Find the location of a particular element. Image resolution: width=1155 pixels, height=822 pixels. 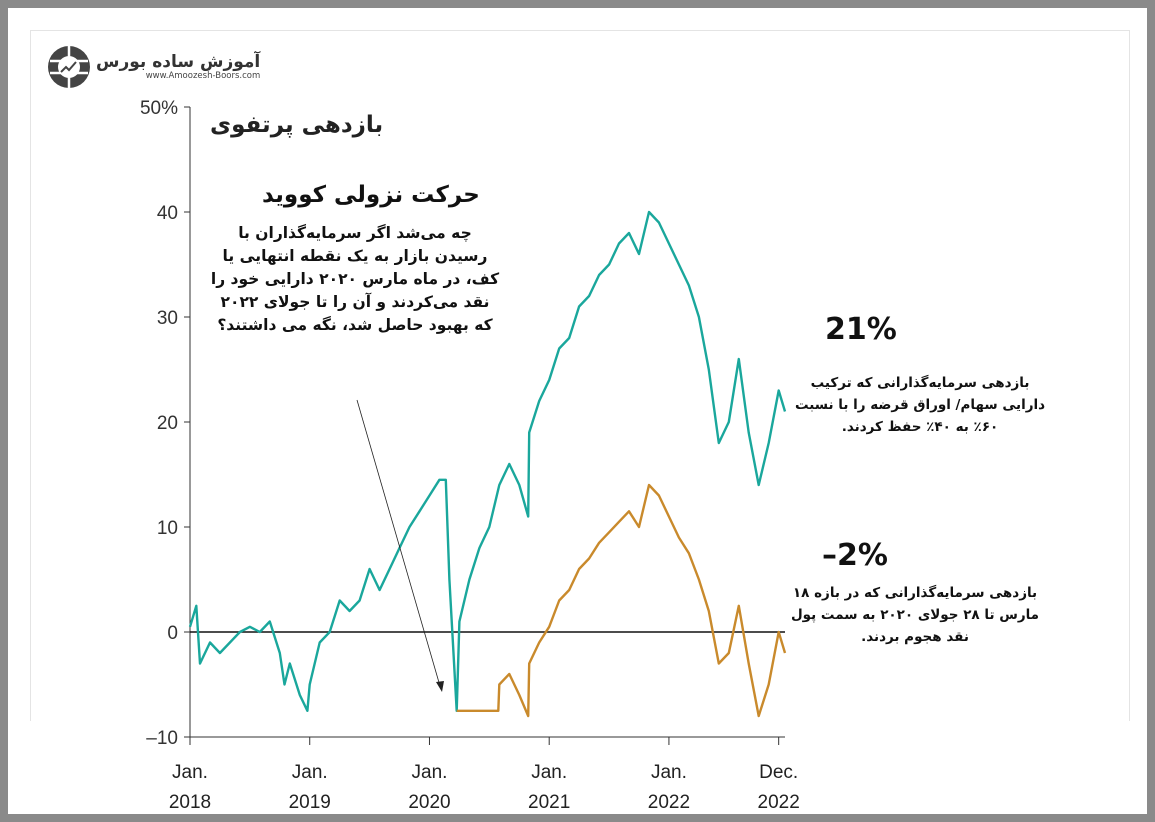

logo-name: آموزش ساده بورس is located at coordinates (178, 62).